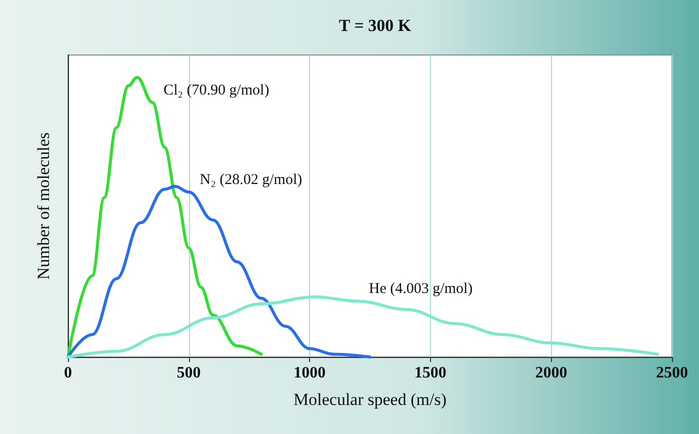 This screenshot has height=434, width=699. What do you see at coordinates (420, 289) in the screenshot?
I see `series-label: He (4.003 g/mol)` at bounding box center [420, 289].